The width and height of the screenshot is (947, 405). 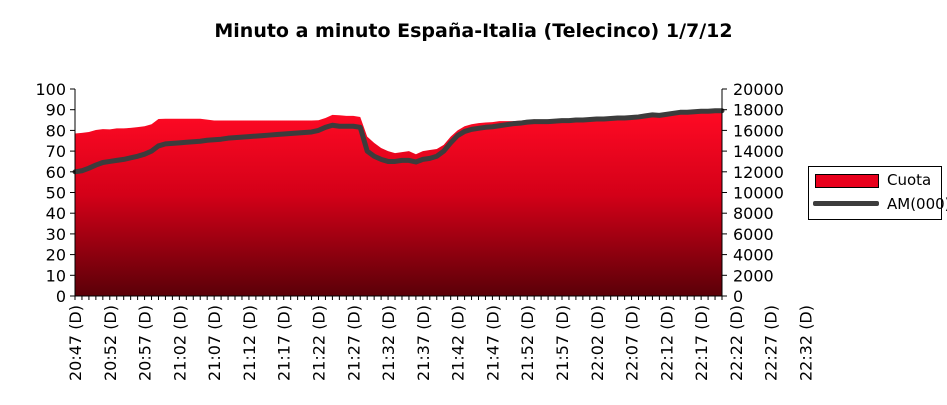 I want to click on x-tick-label: 21:47 (D), so click(x=492, y=343).